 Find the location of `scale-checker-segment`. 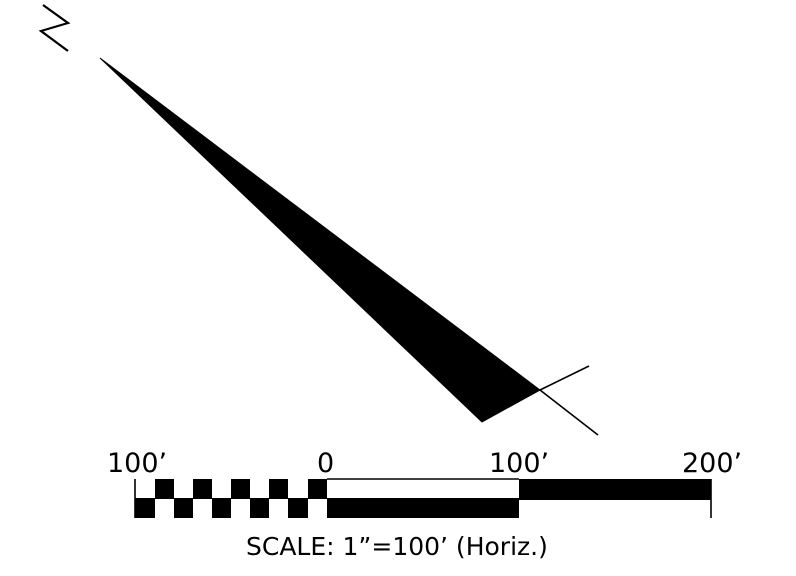

scale-checker-segment is located at coordinates (231, 498).